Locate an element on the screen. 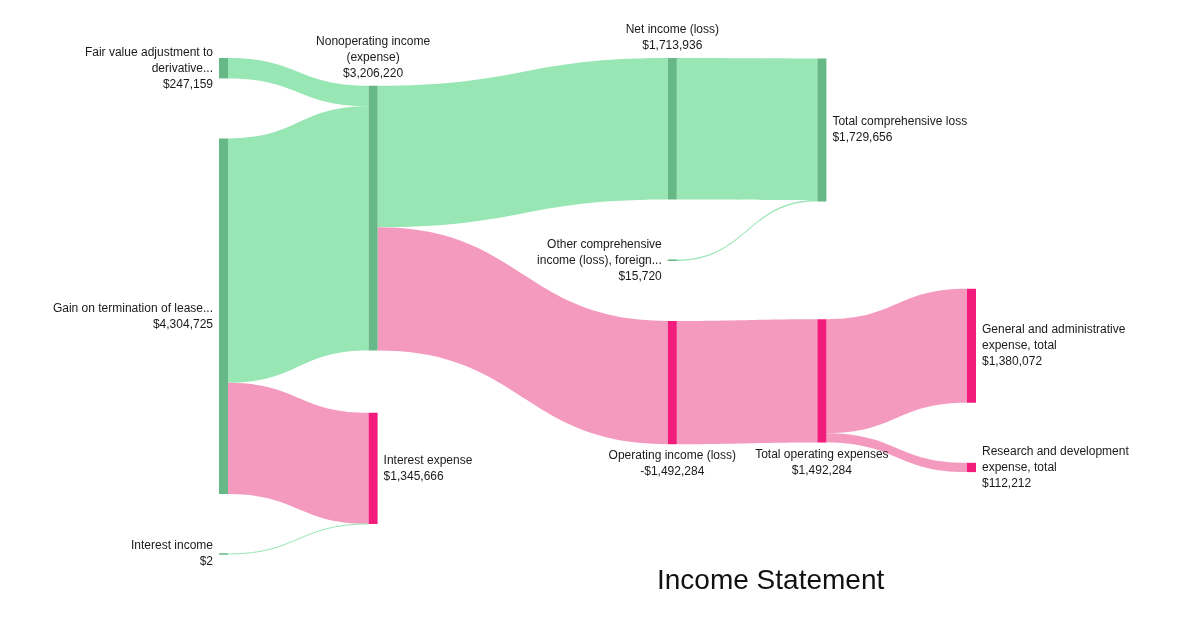  data-label: $1,380,072 is located at coordinates (1012, 361).